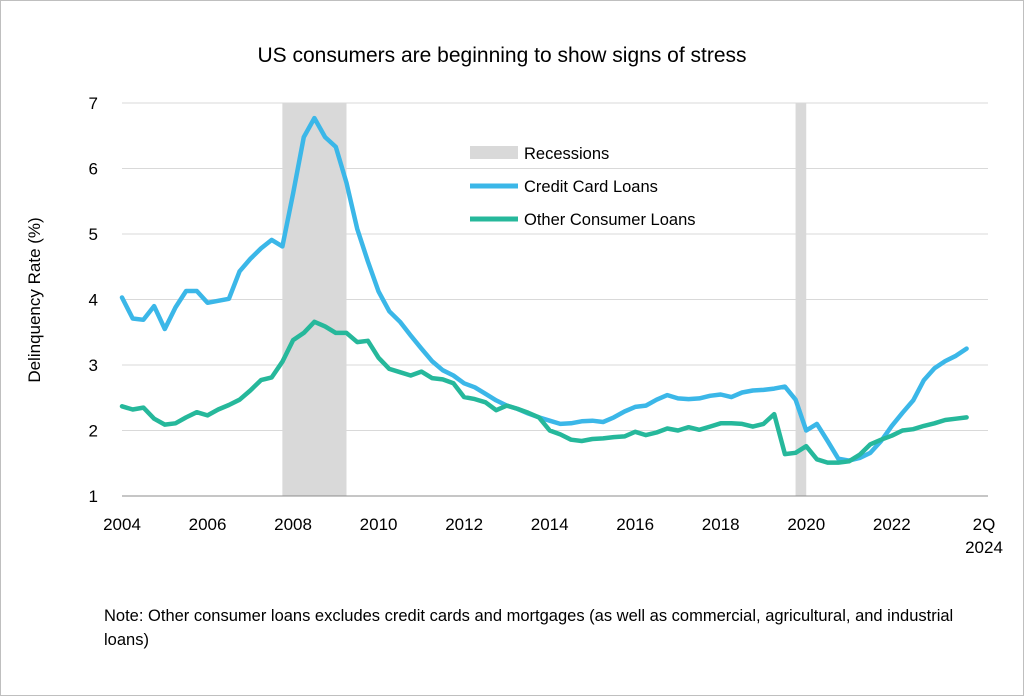 The height and width of the screenshot is (696, 1024). I want to click on y-axis-ticks: 1 2 3 4 5 6 7, so click(93, 300).